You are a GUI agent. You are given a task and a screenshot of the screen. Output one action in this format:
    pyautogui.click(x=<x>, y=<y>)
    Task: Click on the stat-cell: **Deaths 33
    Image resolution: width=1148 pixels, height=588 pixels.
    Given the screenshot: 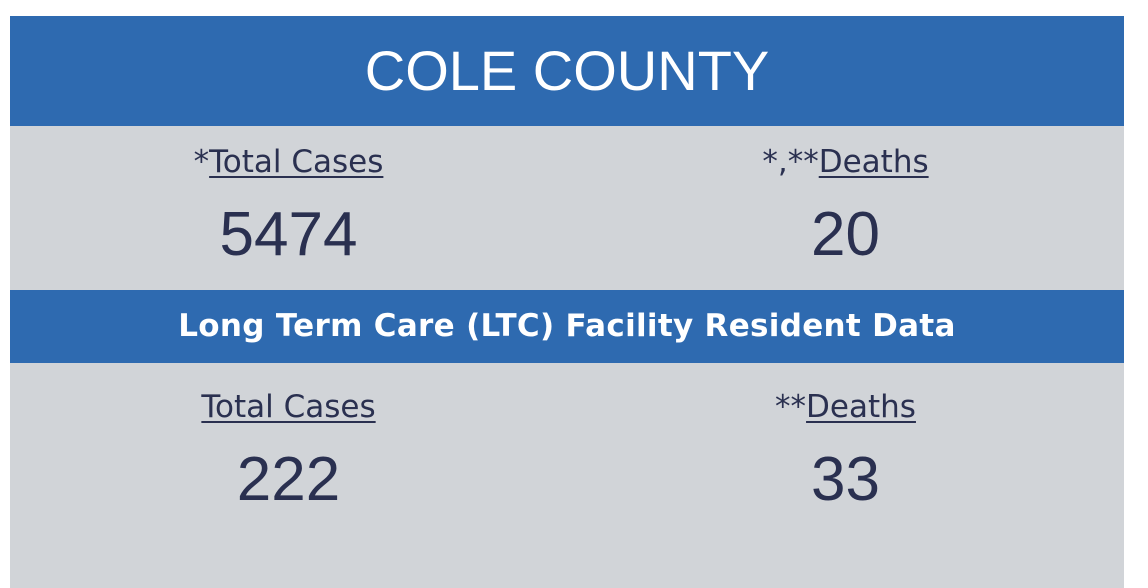 What is the action you would take?
    pyautogui.click(x=845, y=449)
    